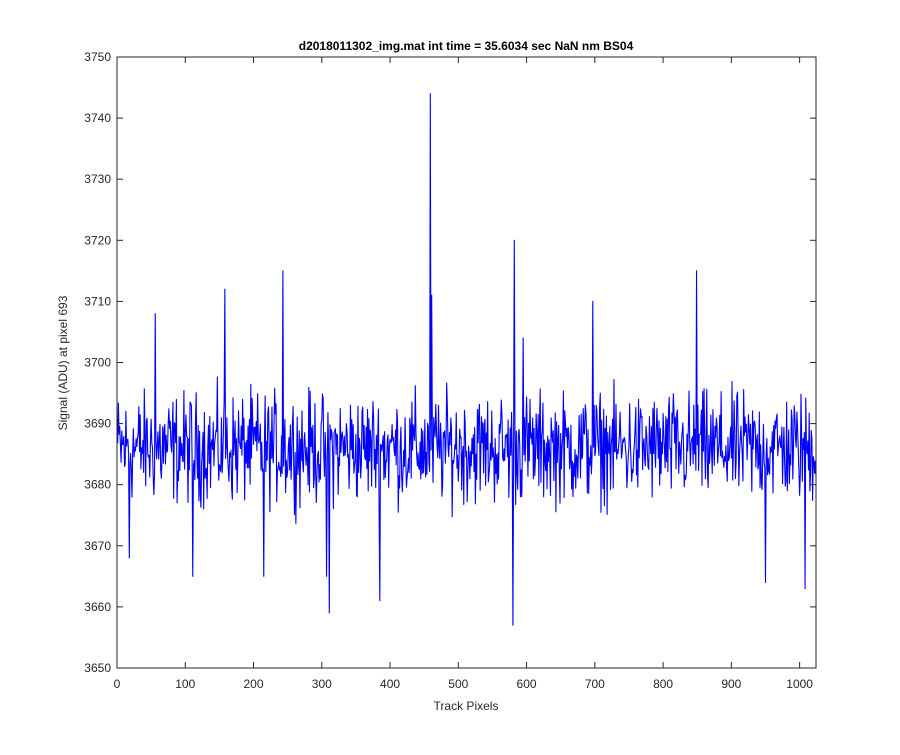 The height and width of the screenshot is (755, 900). What do you see at coordinates (97, 57) in the screenshot?
I see `y-tick-label: 3750` at bounding box center [97, 57].